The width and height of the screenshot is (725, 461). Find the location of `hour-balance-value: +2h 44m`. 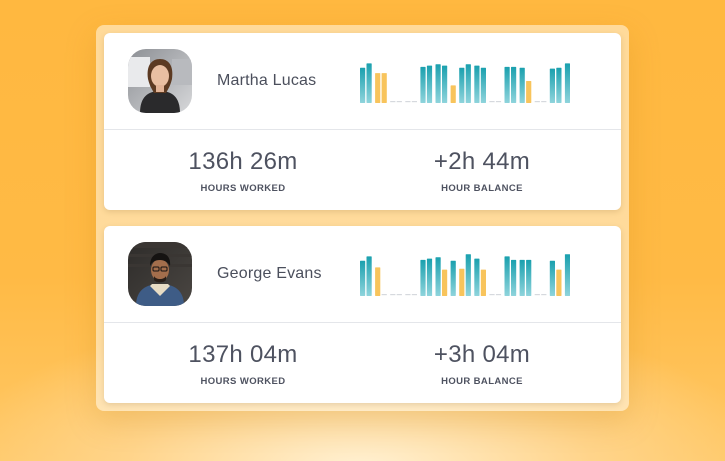

hour-balance-value: +2h 44m is located at coordinates (482, 161).